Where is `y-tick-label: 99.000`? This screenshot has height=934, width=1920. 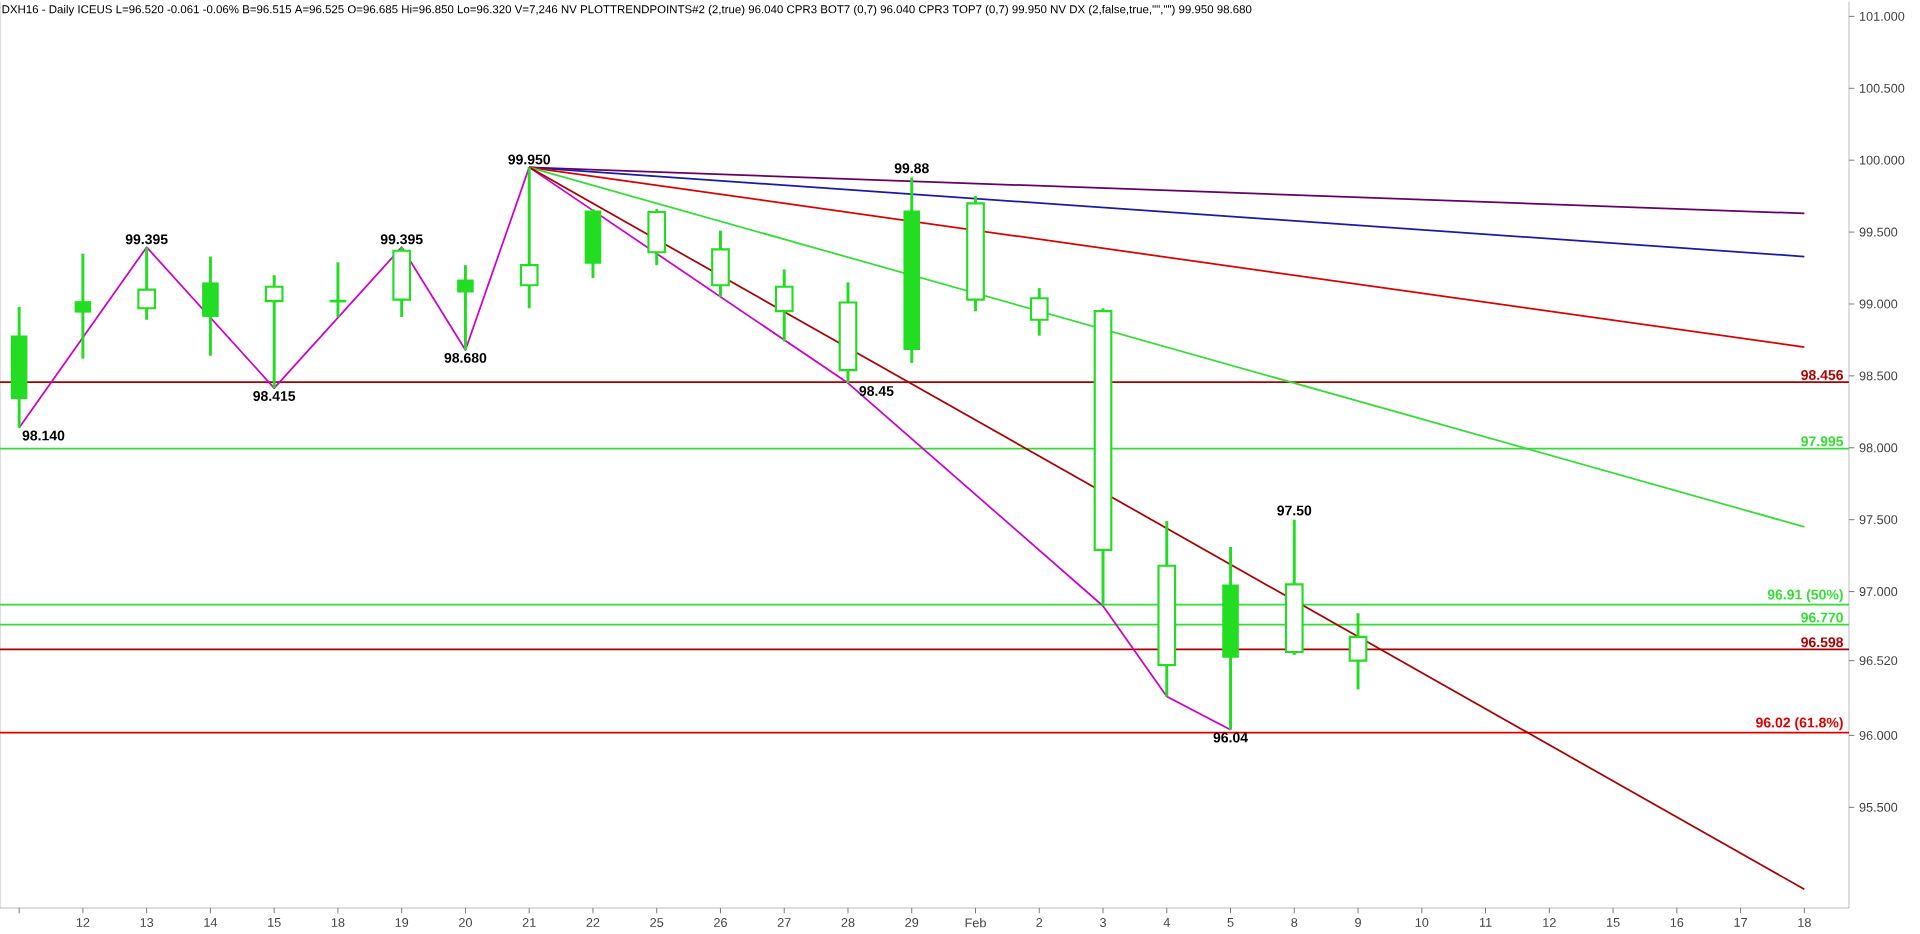 y-tick-label: 99.000 is located at coordinates (1878, 304).